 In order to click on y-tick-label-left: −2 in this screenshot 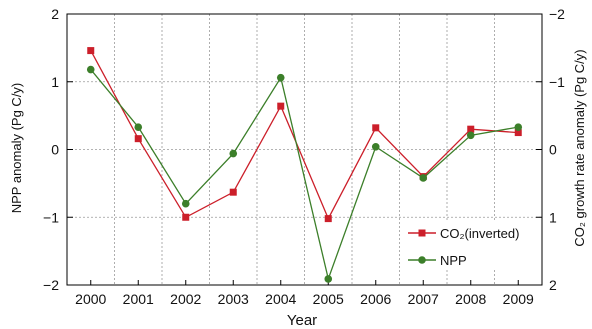, I will do `click(51, 285)`.